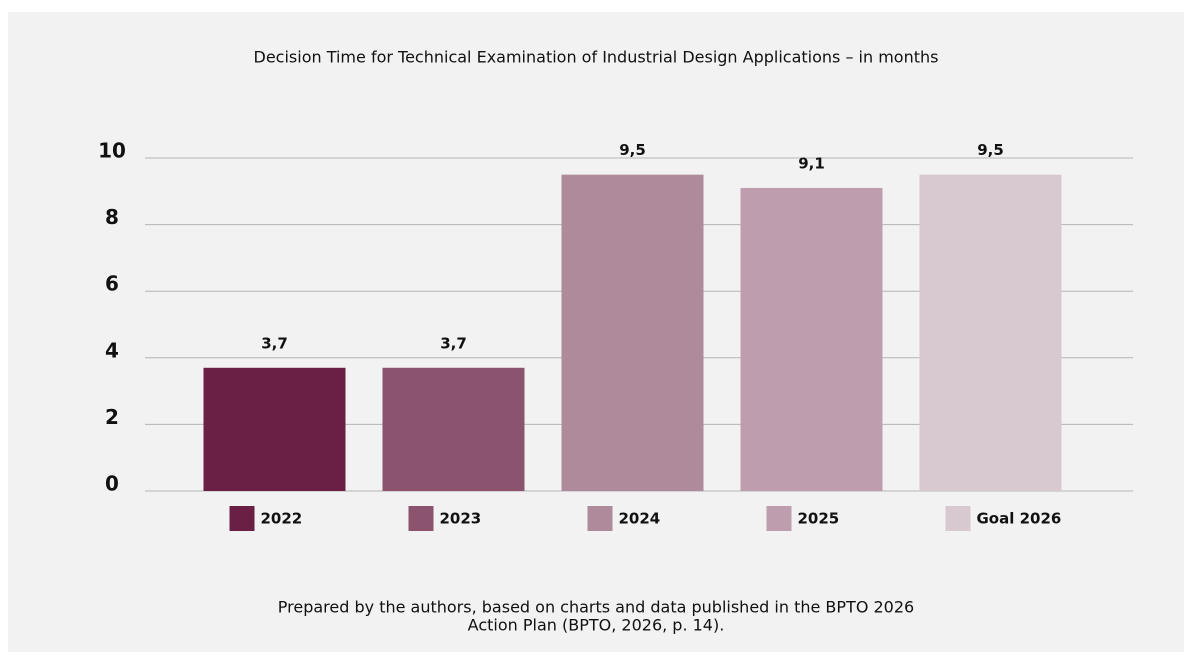 This screenshot has height=664, width=1192. What do you see at coordinates (112, 484) in the screenshot?
I see `y-tick-label: 0` at bounding box center [112, 484].